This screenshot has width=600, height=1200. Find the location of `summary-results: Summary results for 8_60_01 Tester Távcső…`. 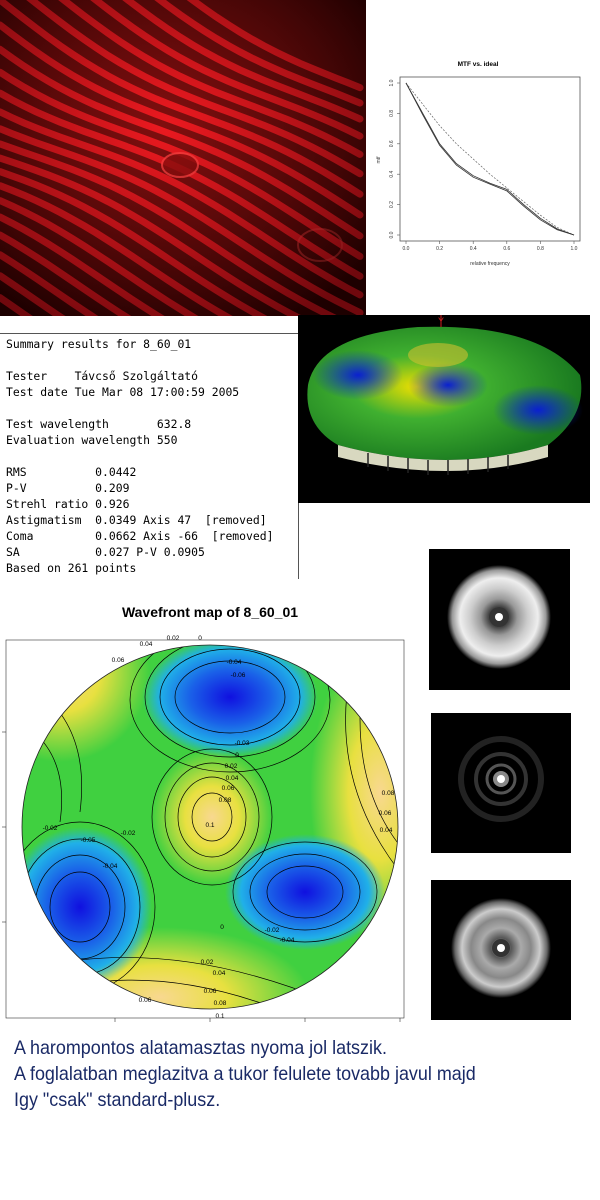

summary-results: Summary results for 8_60_01 Tester Távcső… is located at coordinates (149, 456).